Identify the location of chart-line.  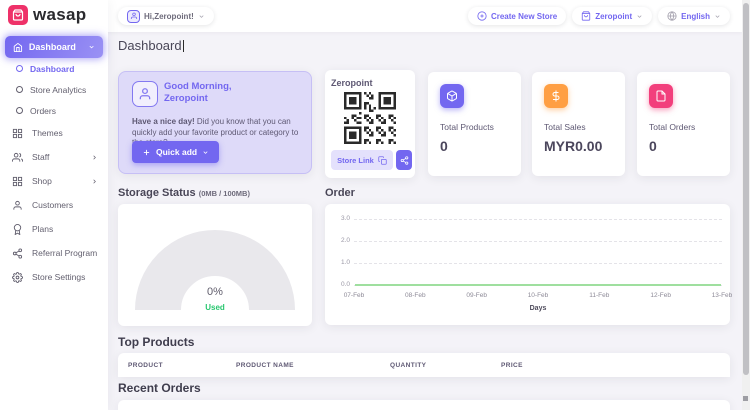
(538, 285).